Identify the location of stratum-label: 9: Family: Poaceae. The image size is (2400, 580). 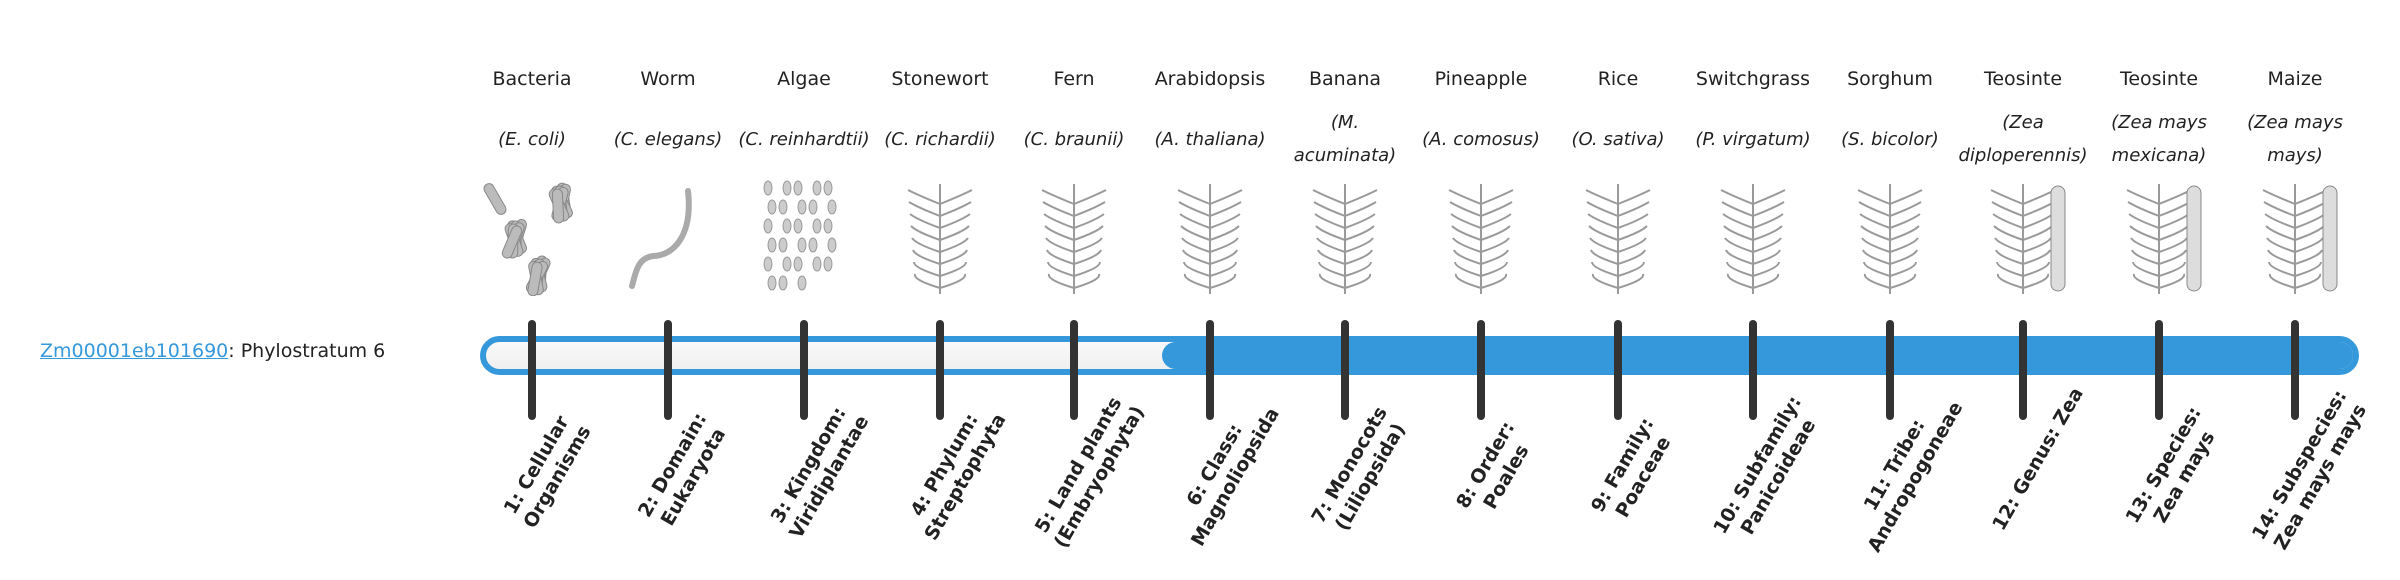
(1631, 468).